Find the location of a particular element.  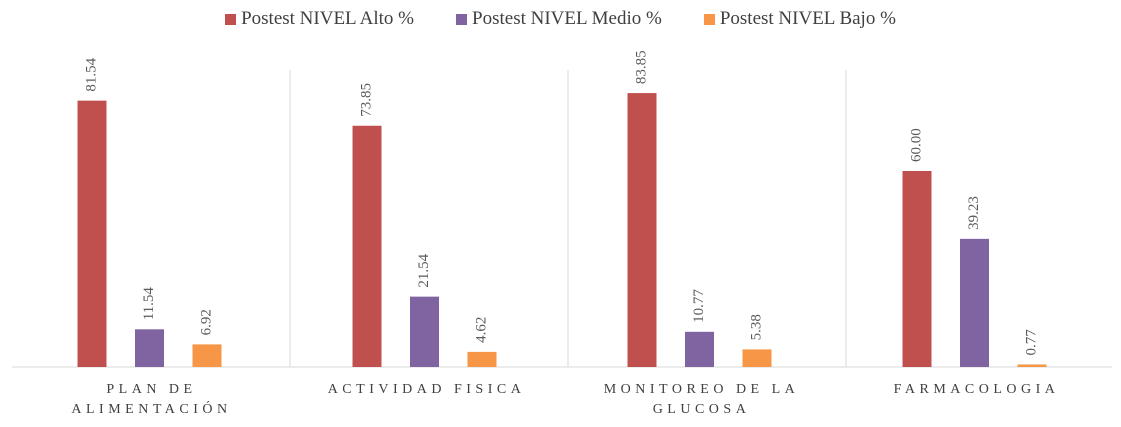

legend-item: Postest NIVEL Alto % is located at coordinates (319, 19).